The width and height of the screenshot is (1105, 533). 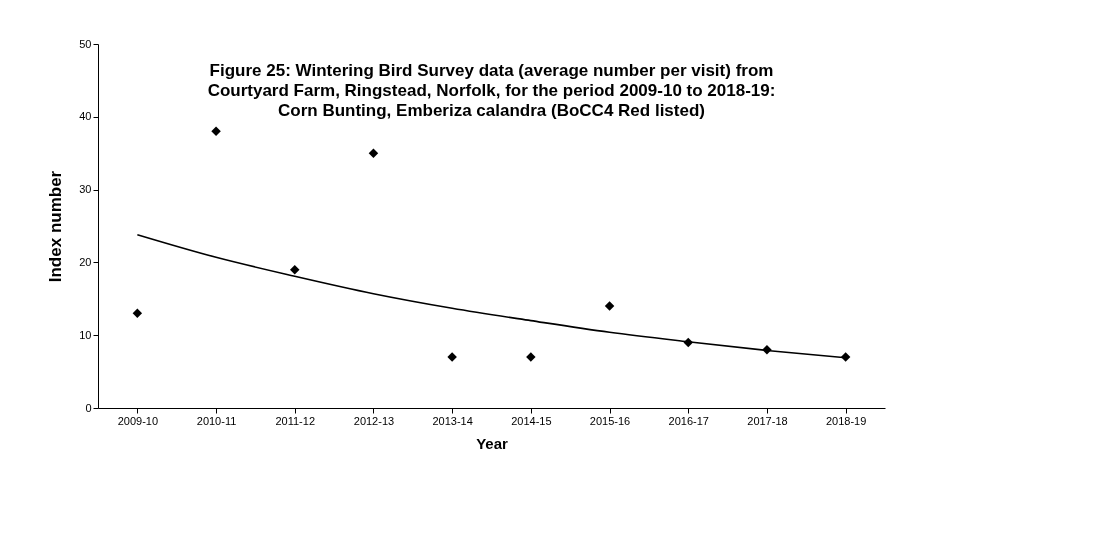 I want to click on x-tick-label: 2009-10, so click(x=138, y=420).